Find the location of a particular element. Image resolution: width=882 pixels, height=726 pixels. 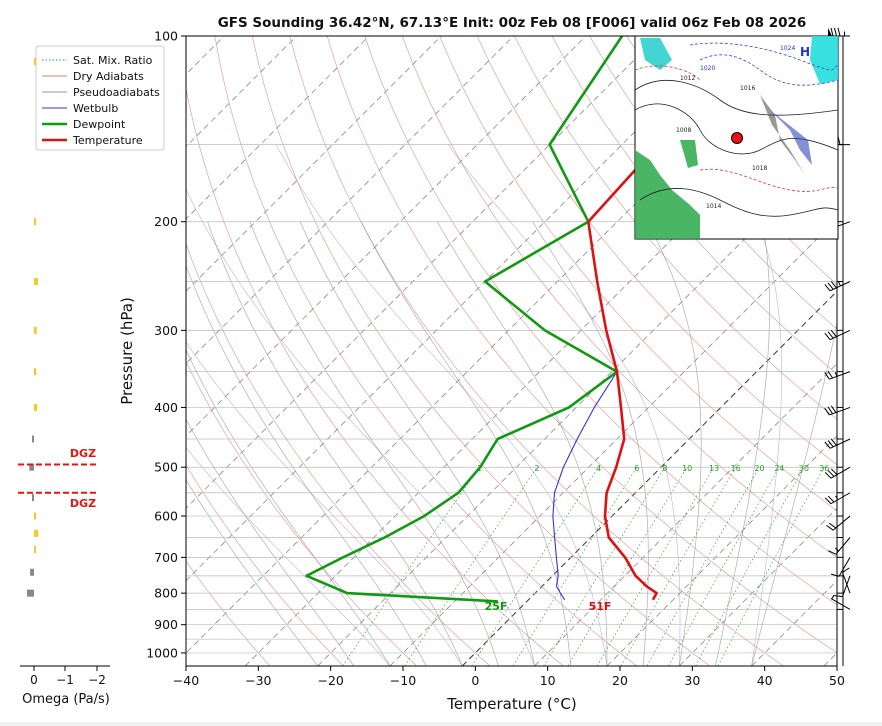

x-tick-label: 10 is located at coordinates (548, 680).